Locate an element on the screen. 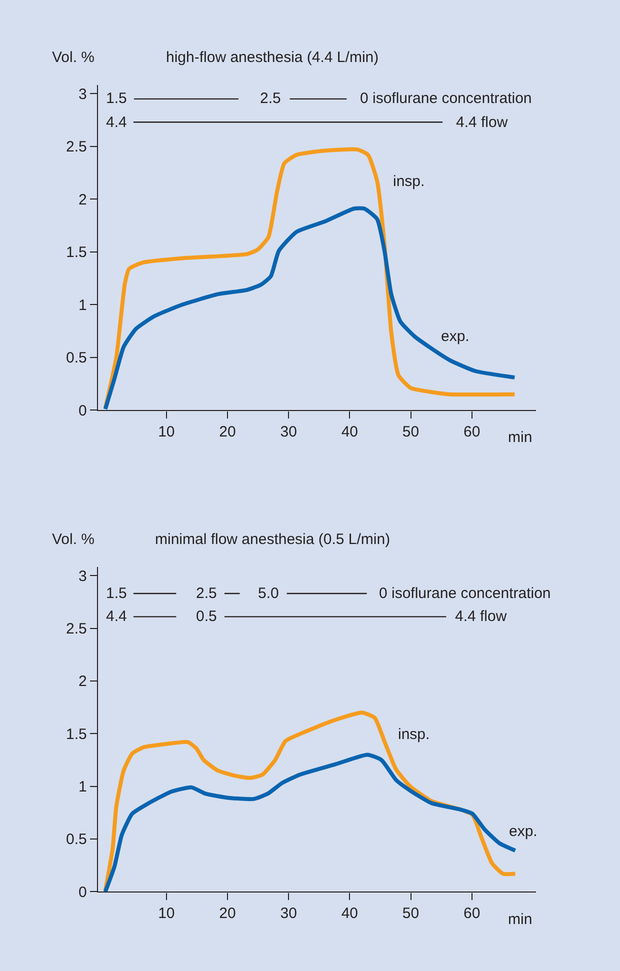 Image resolution: width=620 pixels, height=971 pixels. annotation: 0.5 is located at coordinates (206, 616).